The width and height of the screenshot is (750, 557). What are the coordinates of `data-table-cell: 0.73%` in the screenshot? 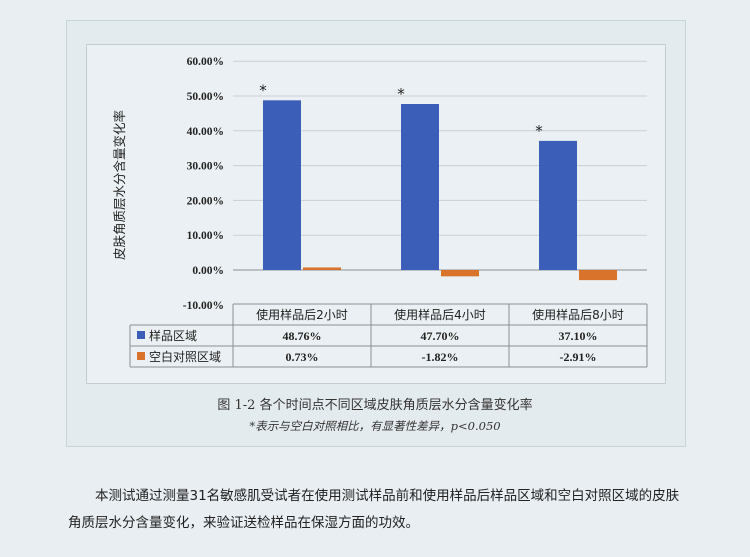 It's located at (302, 357).